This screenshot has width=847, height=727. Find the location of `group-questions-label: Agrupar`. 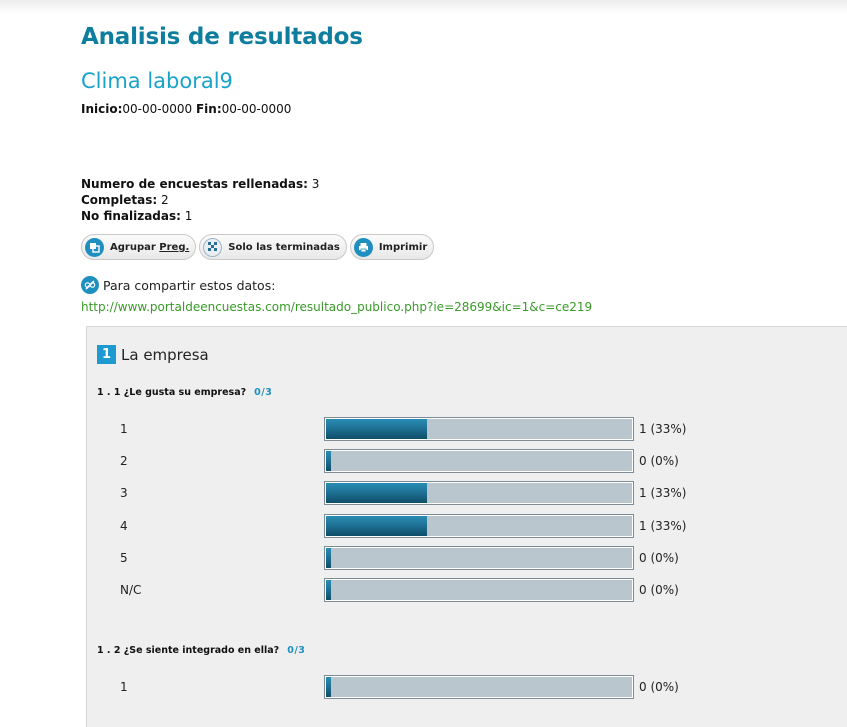

group-questions-label: Agrupar is located at coordinates (133, 247).